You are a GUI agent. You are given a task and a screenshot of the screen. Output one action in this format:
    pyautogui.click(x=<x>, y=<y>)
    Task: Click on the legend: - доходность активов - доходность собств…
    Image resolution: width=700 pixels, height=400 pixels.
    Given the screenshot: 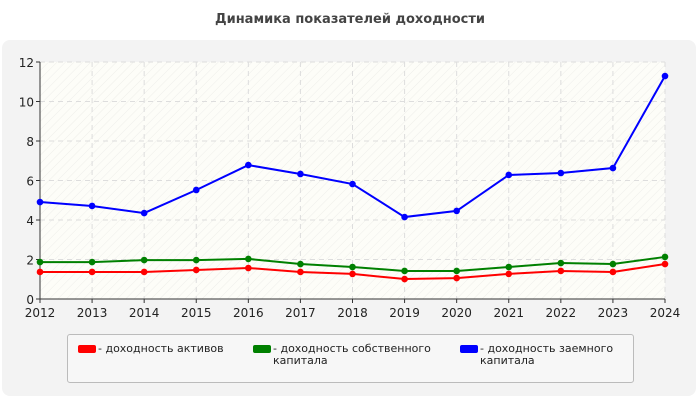 What is the action you would take?
    pyautogui.click(x=350, y=358)
    